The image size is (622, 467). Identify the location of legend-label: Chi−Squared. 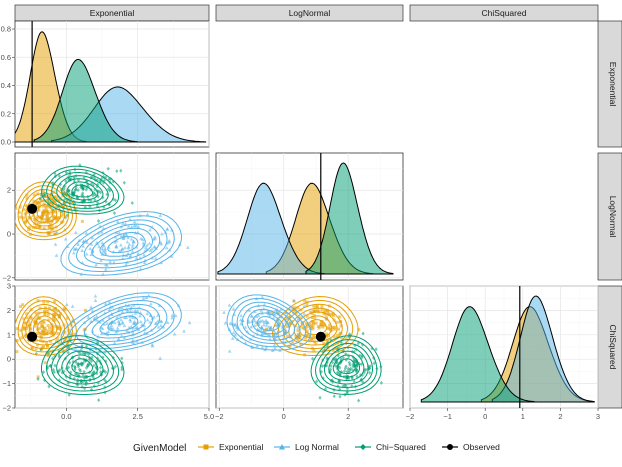
(401, 447).